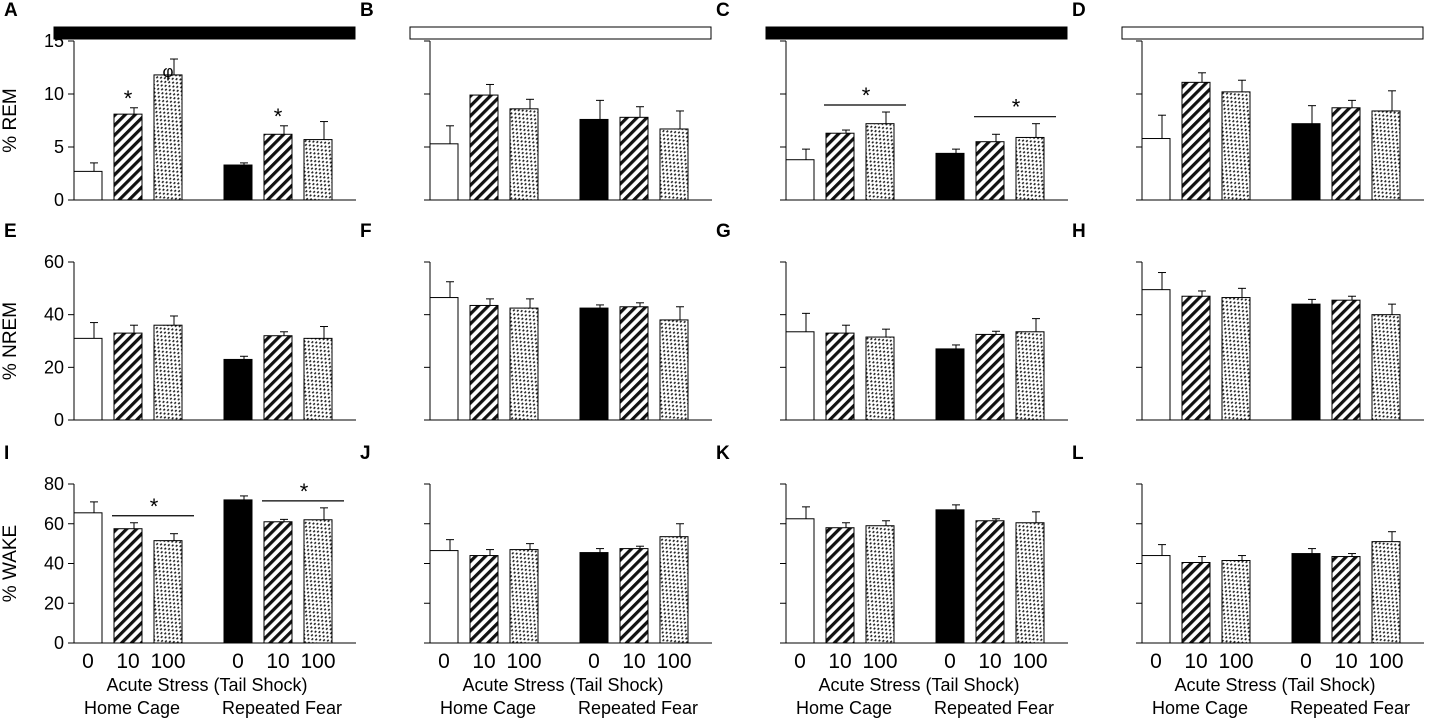  Describe the element at coordinates (11, 10) in the screenshot. I see `panel-label: A` at that location.